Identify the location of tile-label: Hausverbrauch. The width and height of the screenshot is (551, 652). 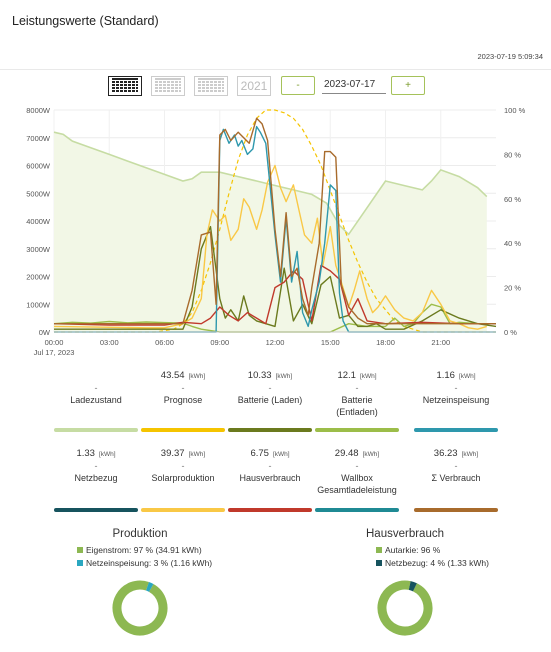
(270, 478).